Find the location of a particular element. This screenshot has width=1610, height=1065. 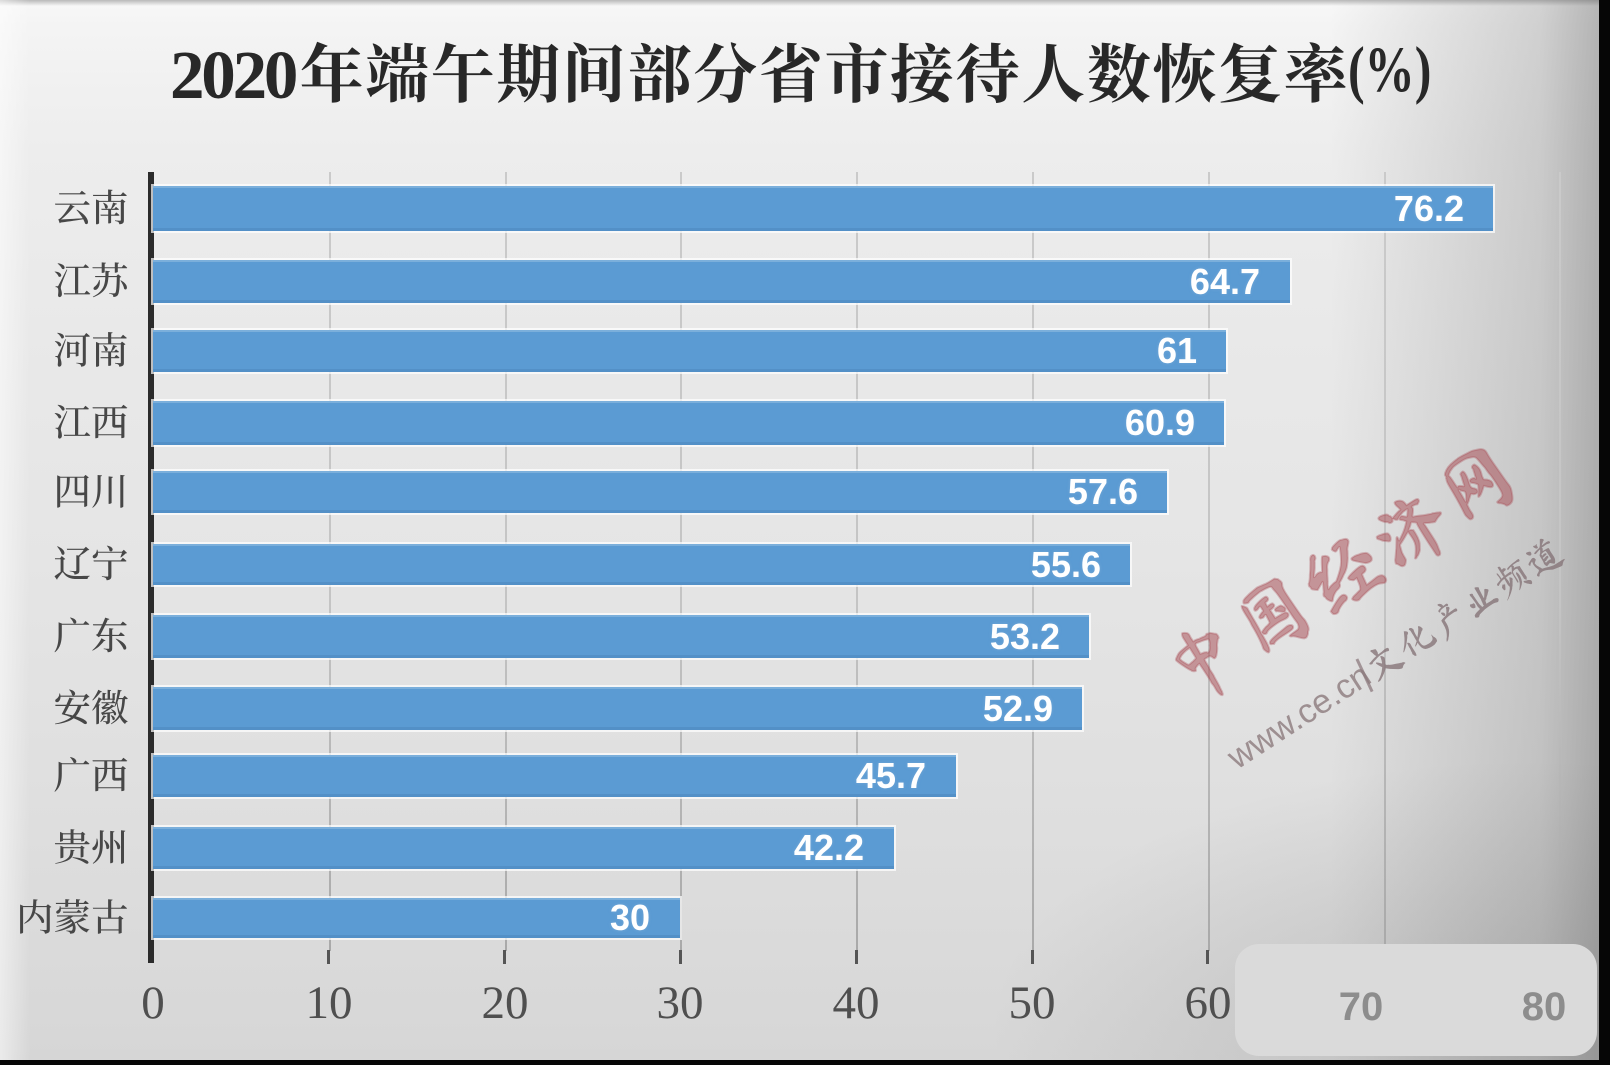

svg-text: www.ce.cn is located at coordinates (1299, 716).